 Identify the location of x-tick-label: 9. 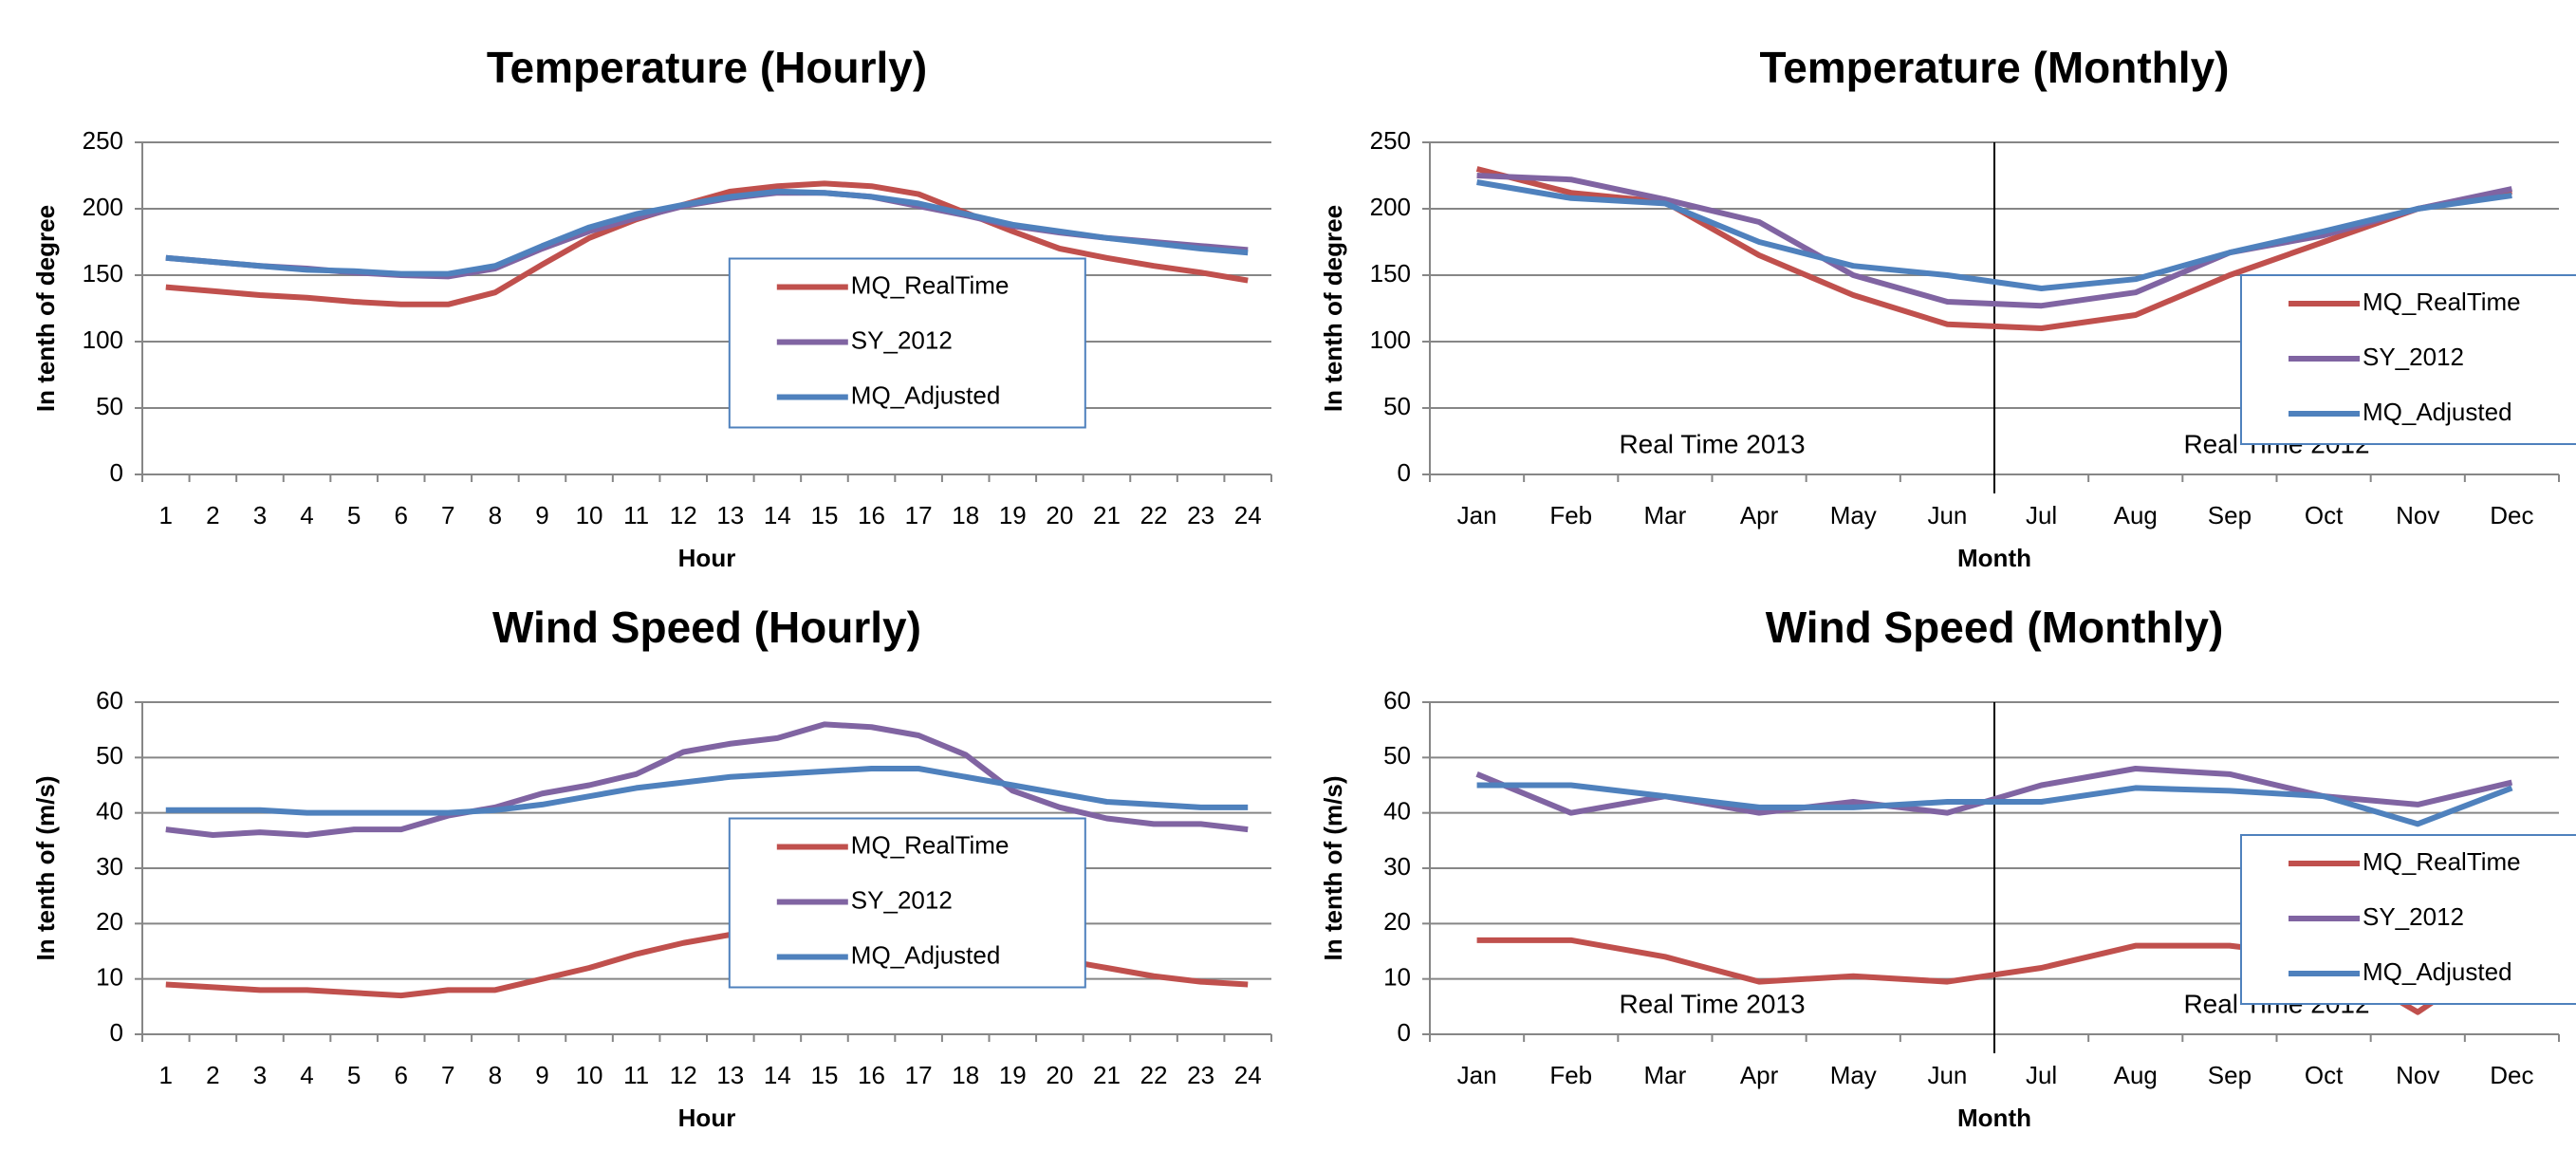
(541, 515).